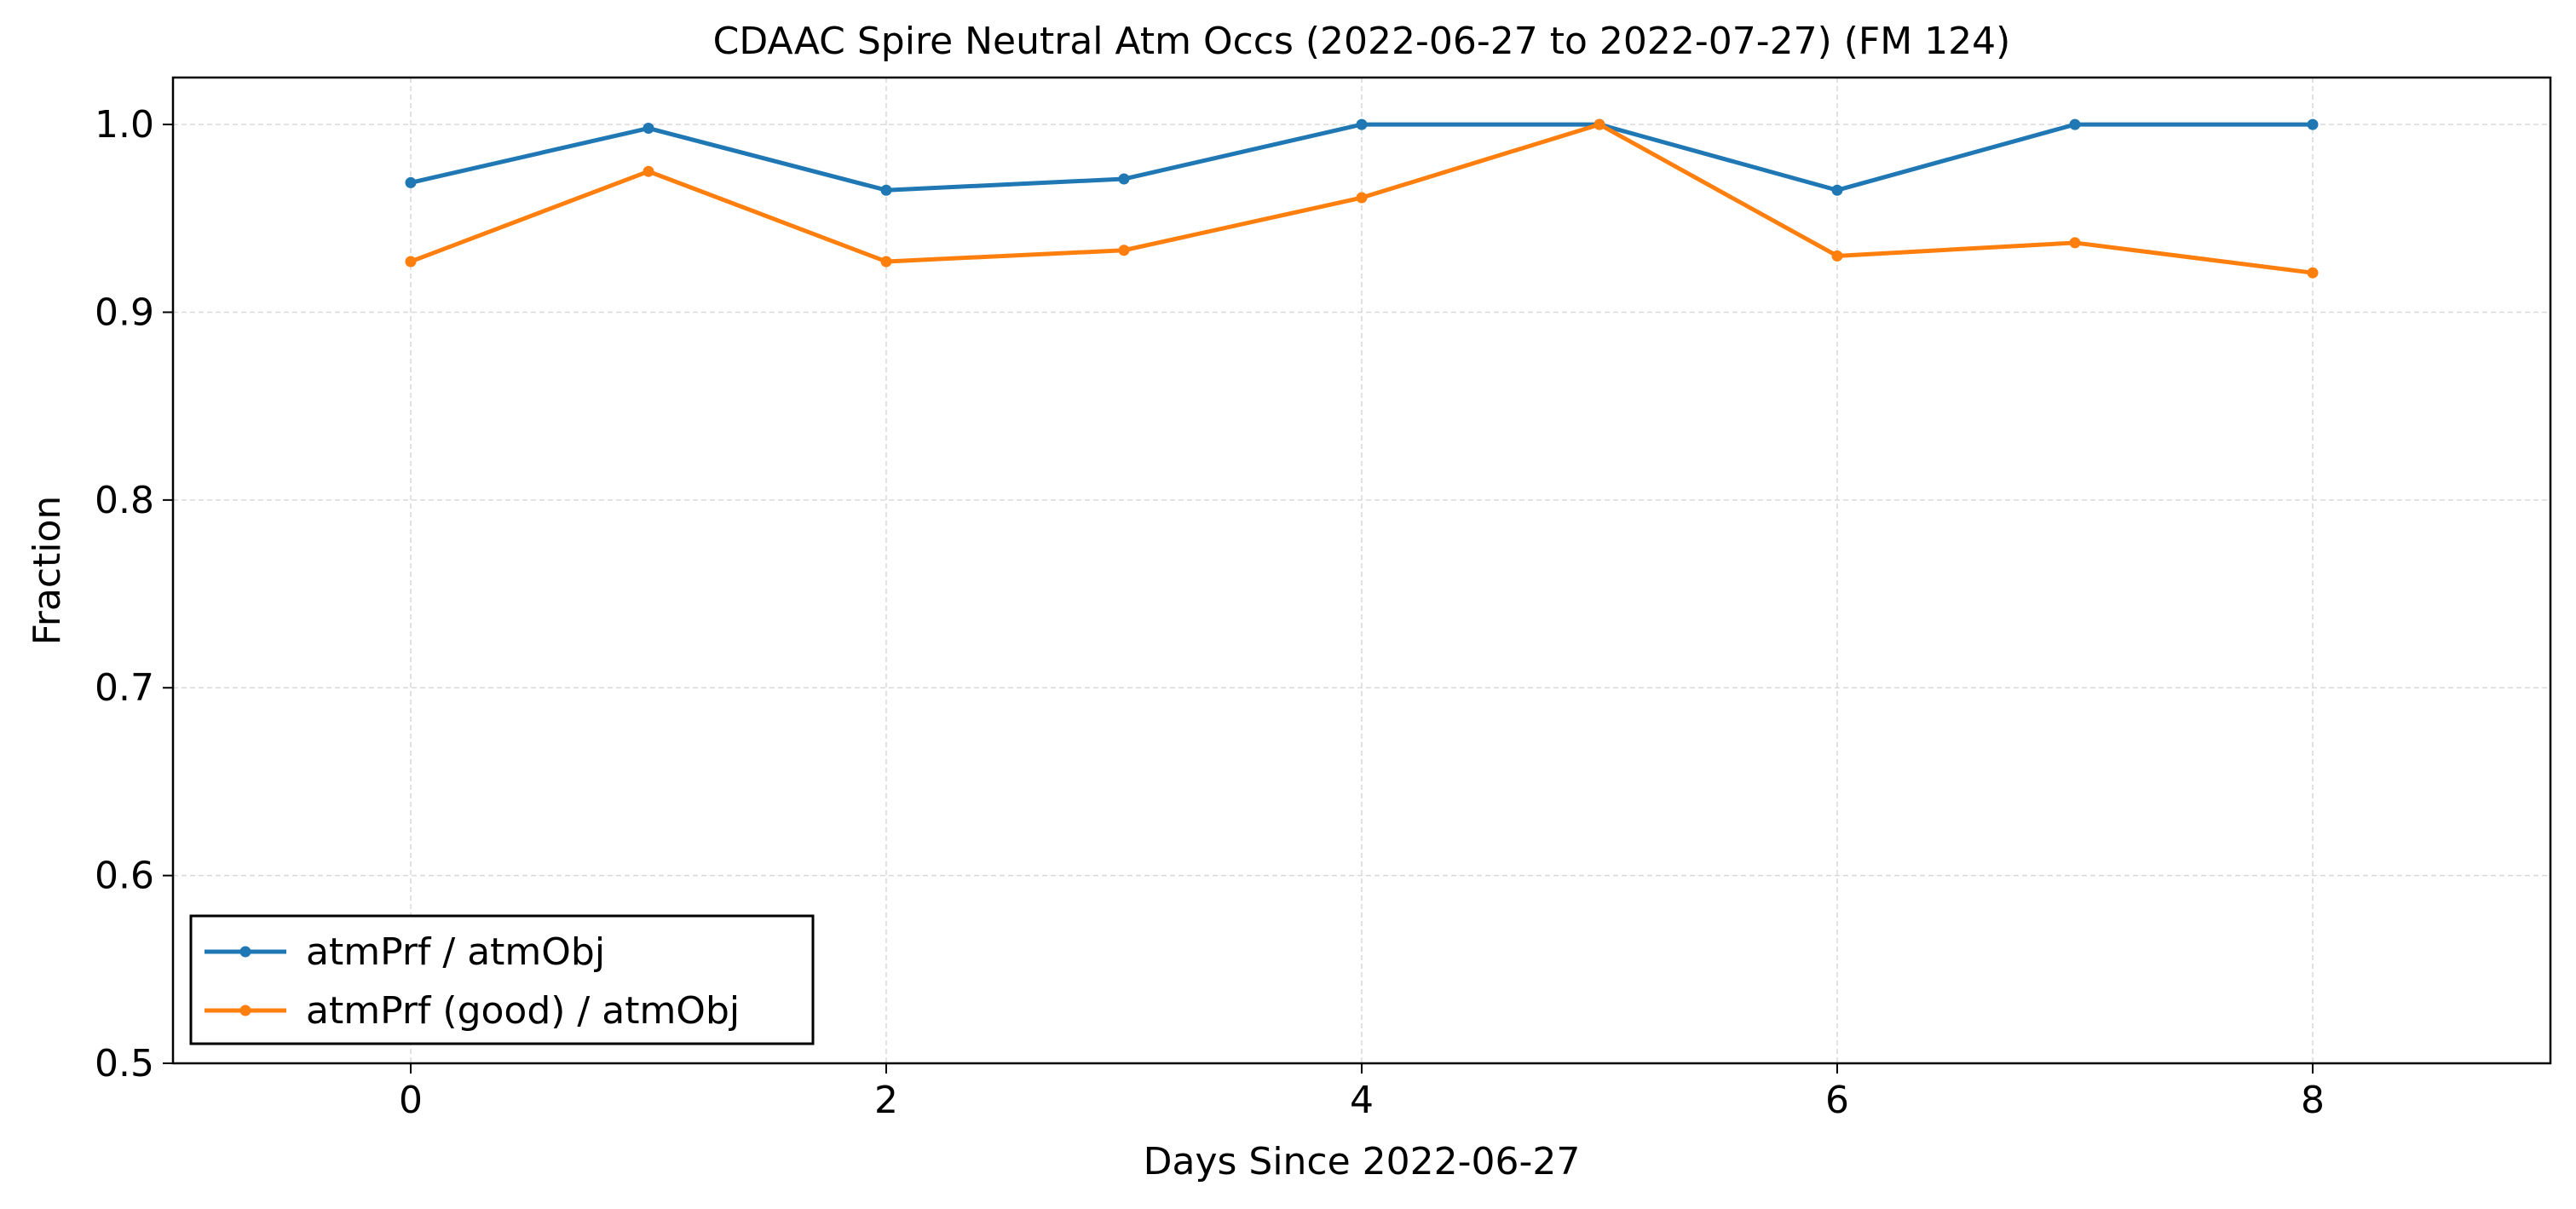 This screenshot has width=2576, height=1209. What do you see at coordinates (47, 571) in the screenshot?
I see `y-axis-label: Fraction` at bounding box center [47, 571].